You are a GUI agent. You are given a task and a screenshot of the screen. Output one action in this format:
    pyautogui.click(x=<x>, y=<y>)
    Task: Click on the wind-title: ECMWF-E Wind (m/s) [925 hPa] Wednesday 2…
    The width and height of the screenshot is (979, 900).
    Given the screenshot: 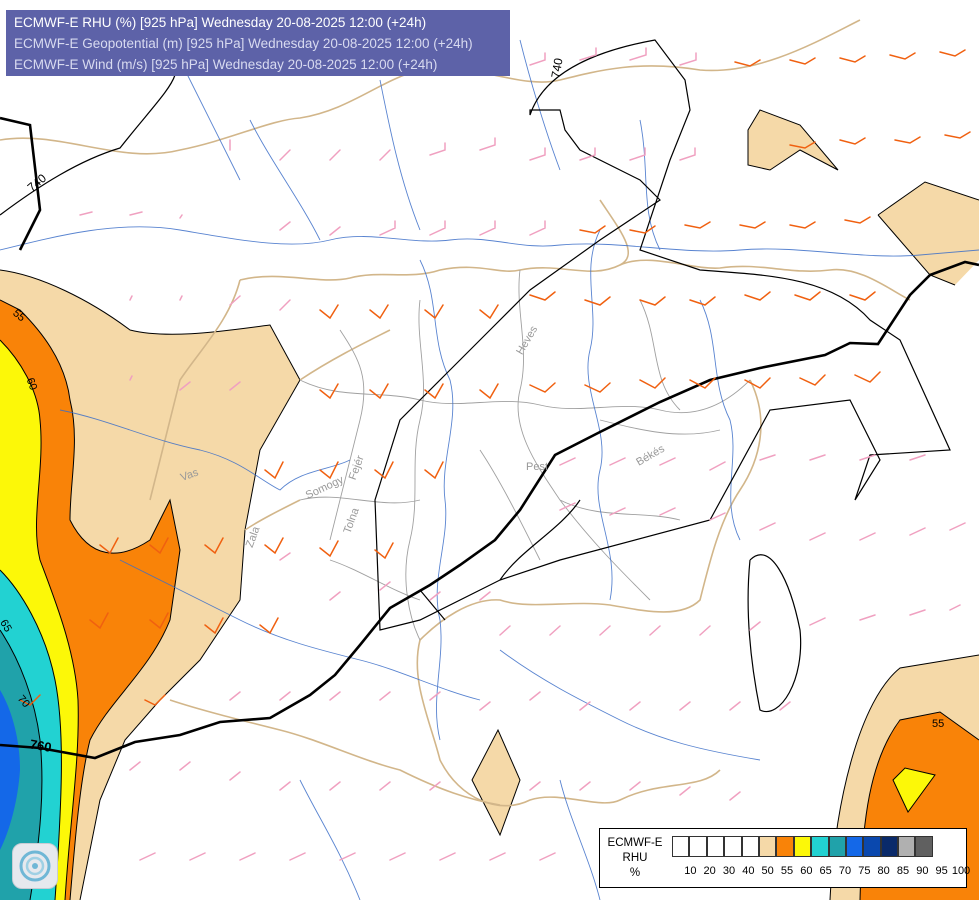 What is the action you would take?
    pyautogui.click(x=226, y=64)
    